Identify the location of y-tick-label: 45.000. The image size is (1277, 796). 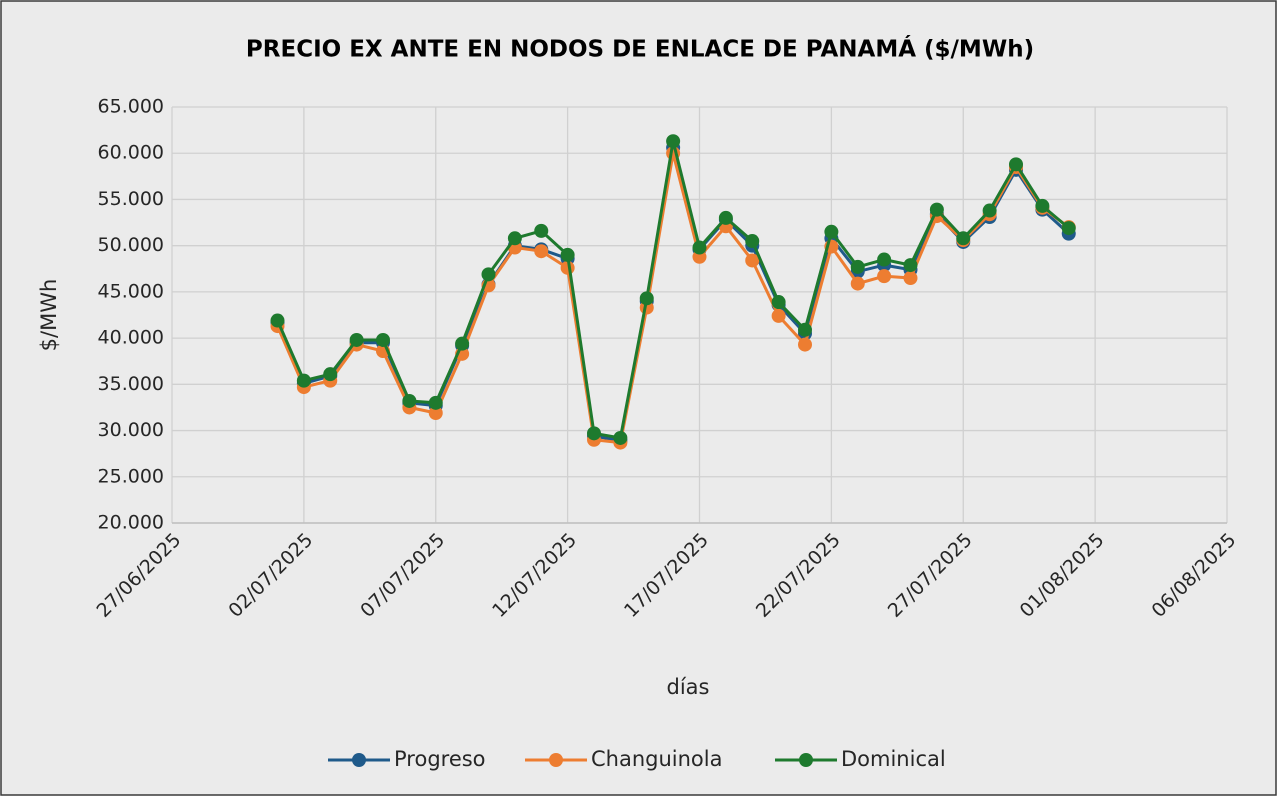
(131, 291).